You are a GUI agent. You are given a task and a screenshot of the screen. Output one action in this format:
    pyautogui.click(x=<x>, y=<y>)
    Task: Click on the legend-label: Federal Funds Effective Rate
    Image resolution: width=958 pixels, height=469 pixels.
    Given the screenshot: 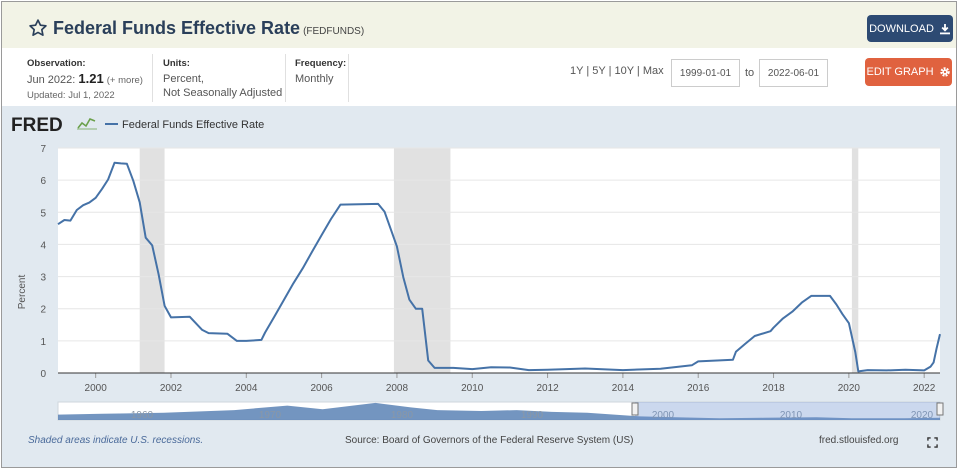 What is the action you would take?
    pyautogui.click(x=193, y=125)
    